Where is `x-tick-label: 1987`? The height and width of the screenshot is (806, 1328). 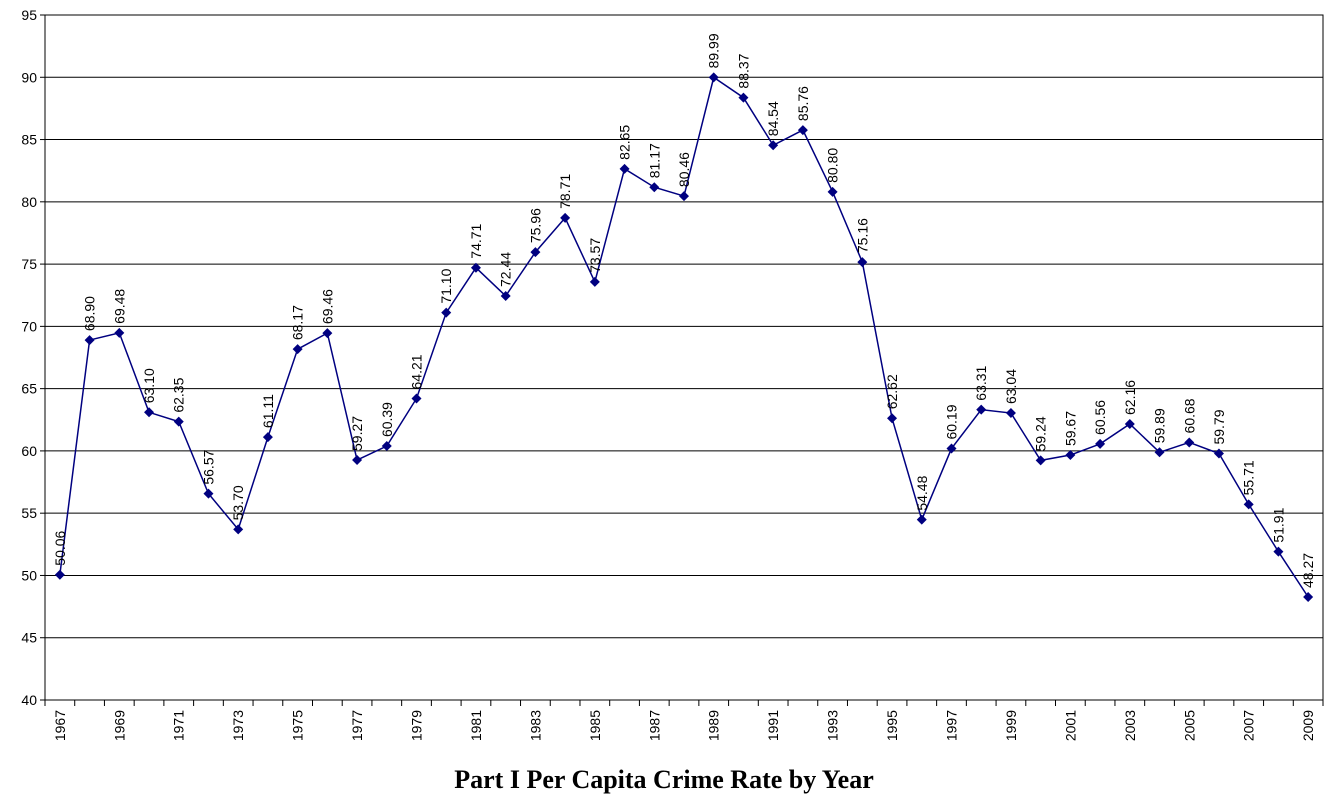 x-tick-label: 1987 is located at coordinates (654, 725).